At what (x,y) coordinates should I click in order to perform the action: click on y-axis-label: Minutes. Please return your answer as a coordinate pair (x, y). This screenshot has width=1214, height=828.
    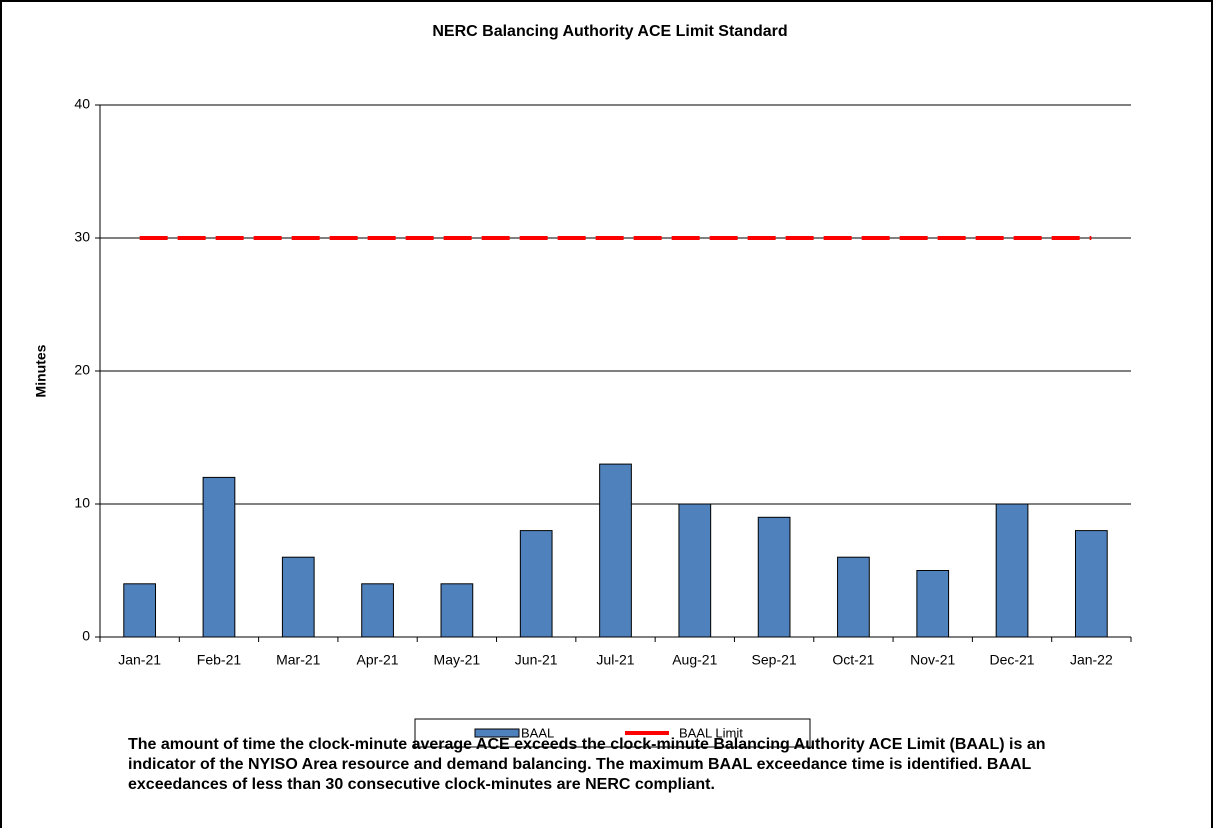
    Looking at the image, I should click on (41, 370).